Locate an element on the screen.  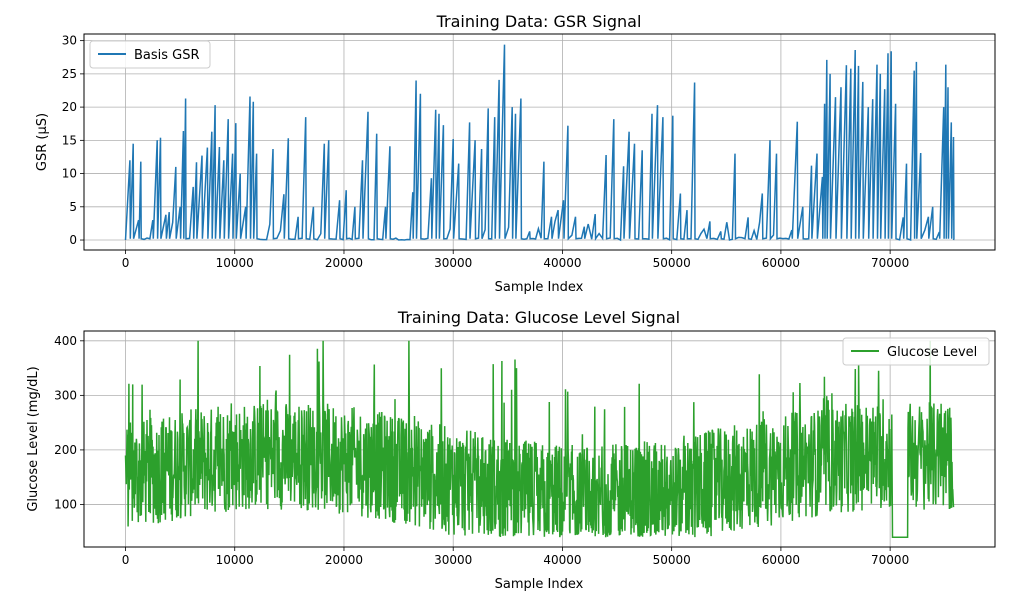
glucose-x-tick-label: 20000 is located at coordinates (344, 560).